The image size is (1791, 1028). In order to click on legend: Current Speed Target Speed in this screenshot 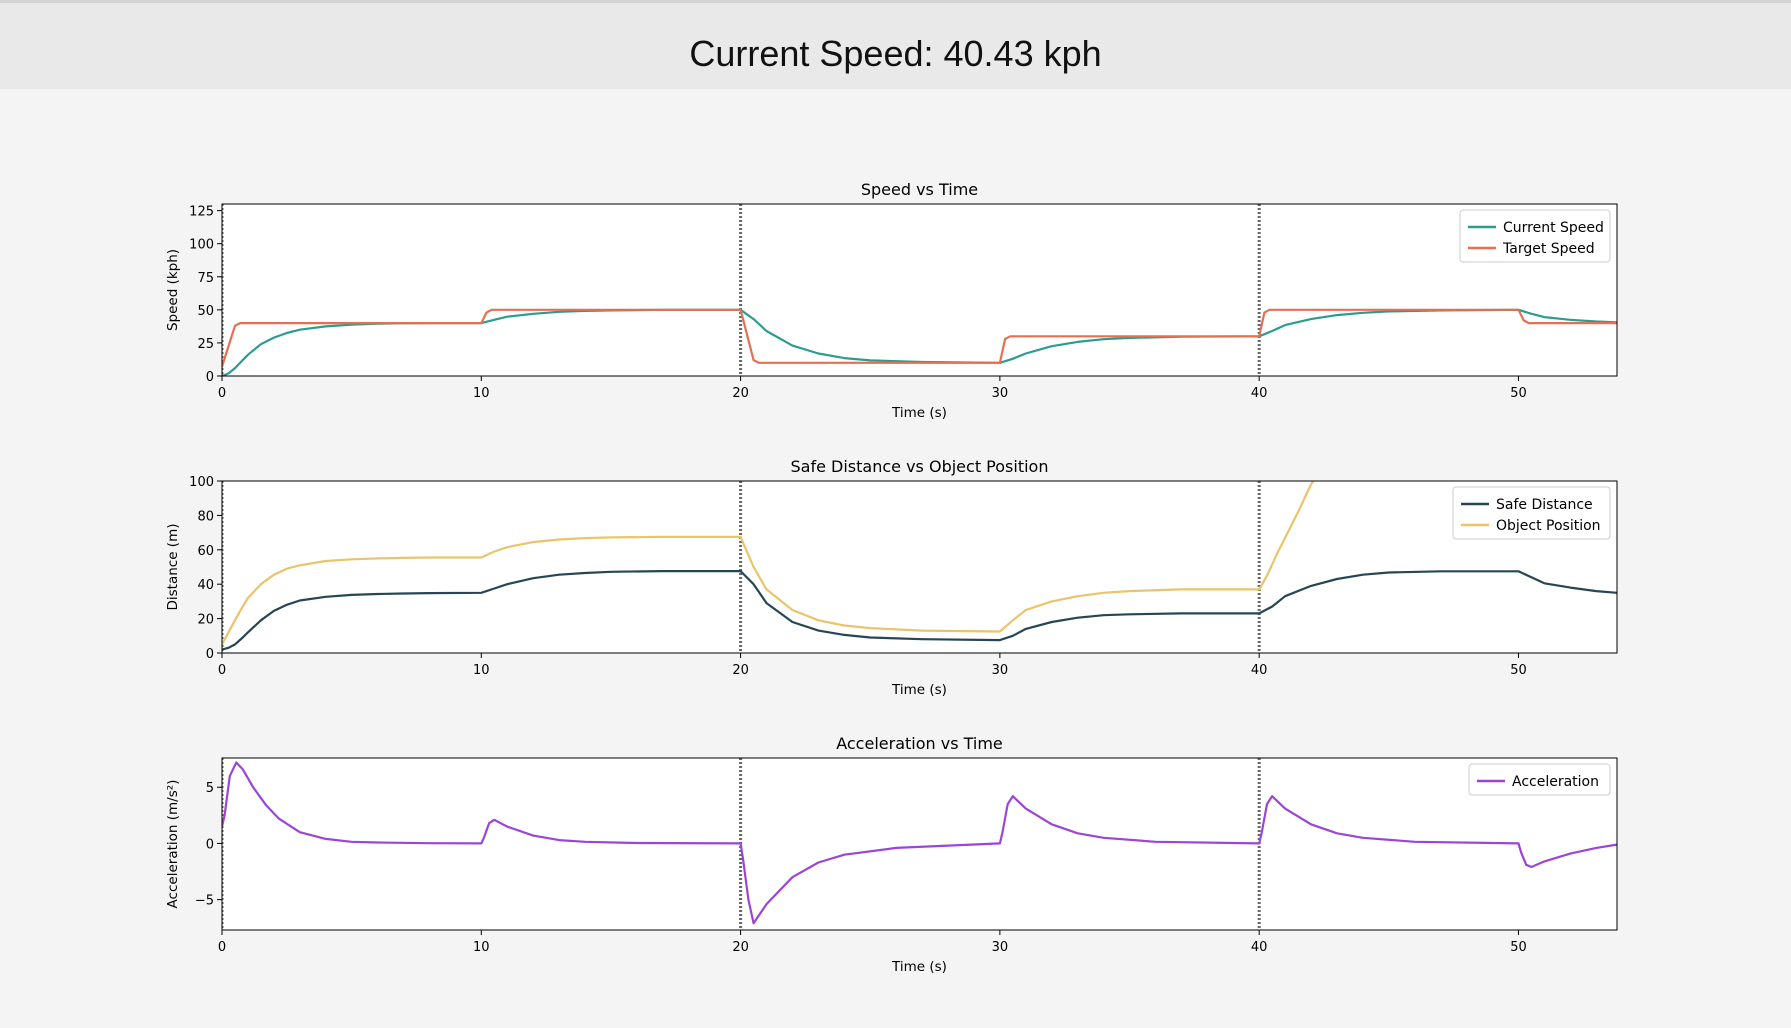, I will do `click(1535, 236)`.